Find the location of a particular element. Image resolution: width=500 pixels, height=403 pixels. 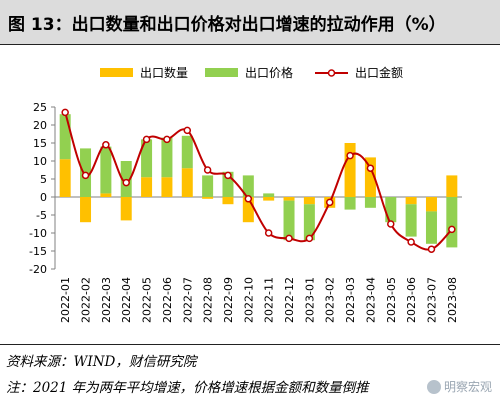

x-tick-label: 2022-10 is located at coordinates (248, 300).